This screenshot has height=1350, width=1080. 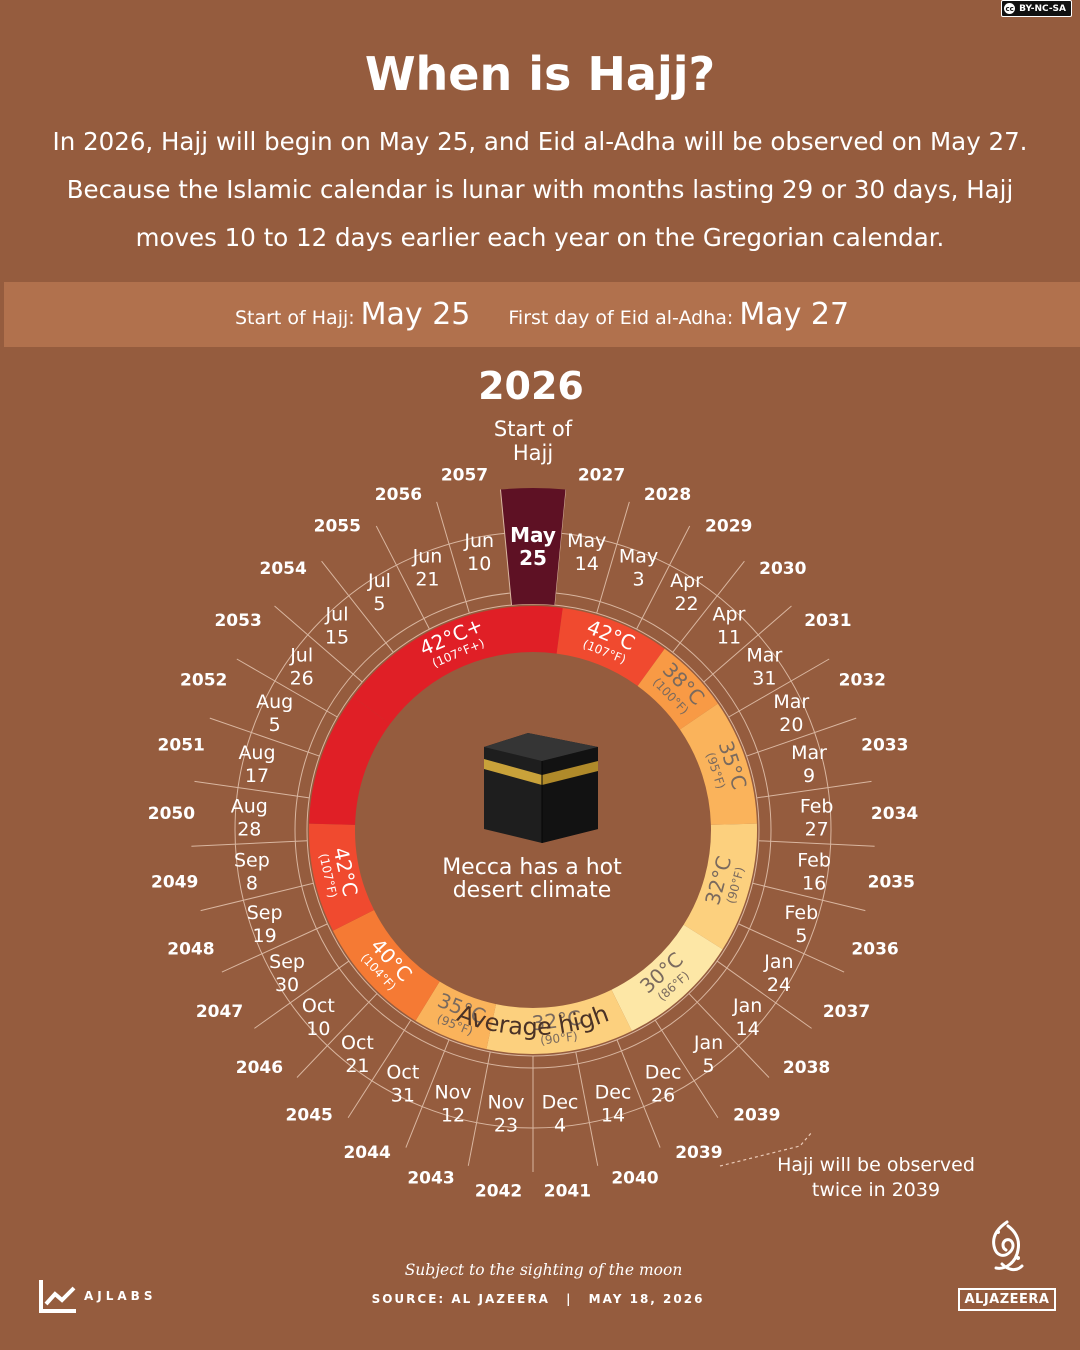 What do you see at coordinates (894, 814) in the screenshot?
I see `segment-year: 2034` at bounding box center [894, 814].